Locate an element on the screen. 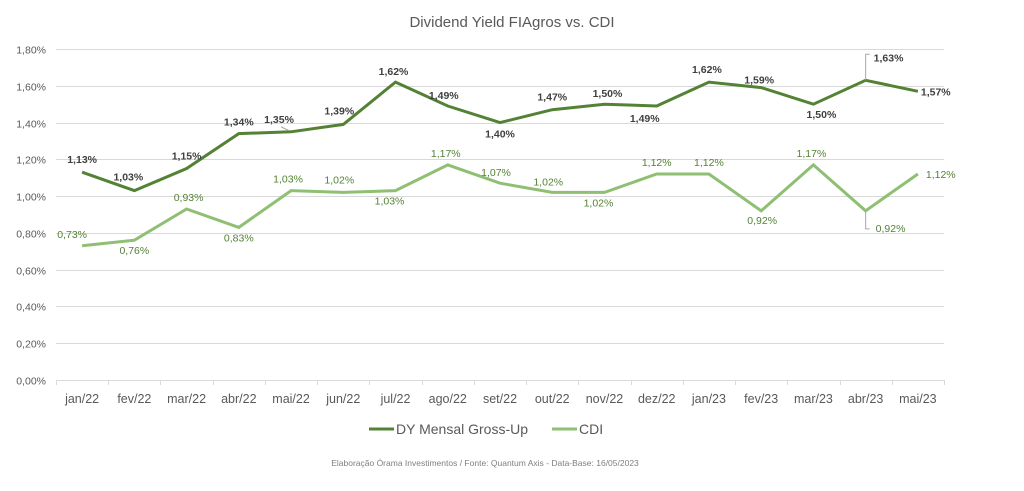 Image resolution: width=1024 pixels, height=491 pixels. dy-data-label: 1,34% is located at coordinates (239, 123).